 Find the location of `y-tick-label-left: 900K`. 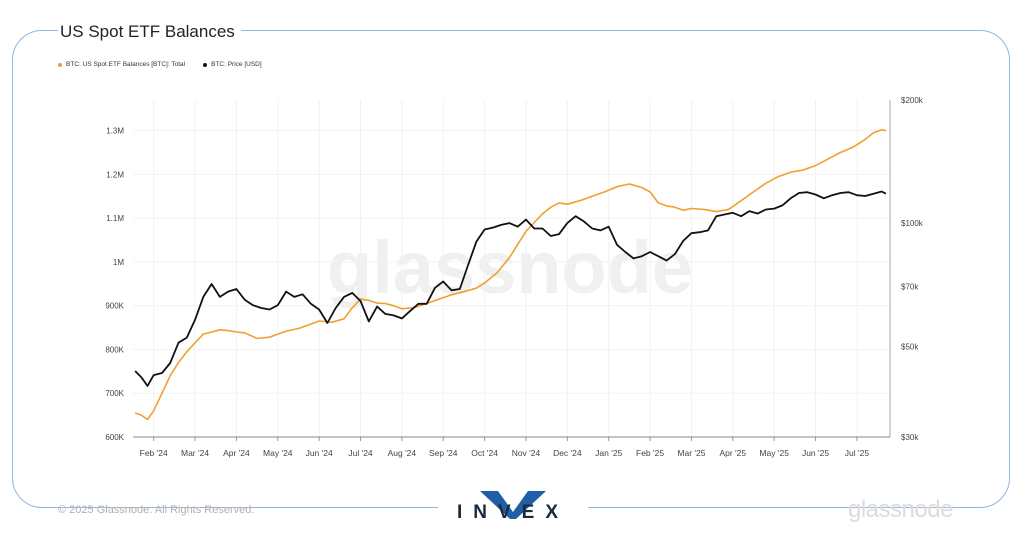

y-tick-label-left: 900K is located at coordinates (114, 306).